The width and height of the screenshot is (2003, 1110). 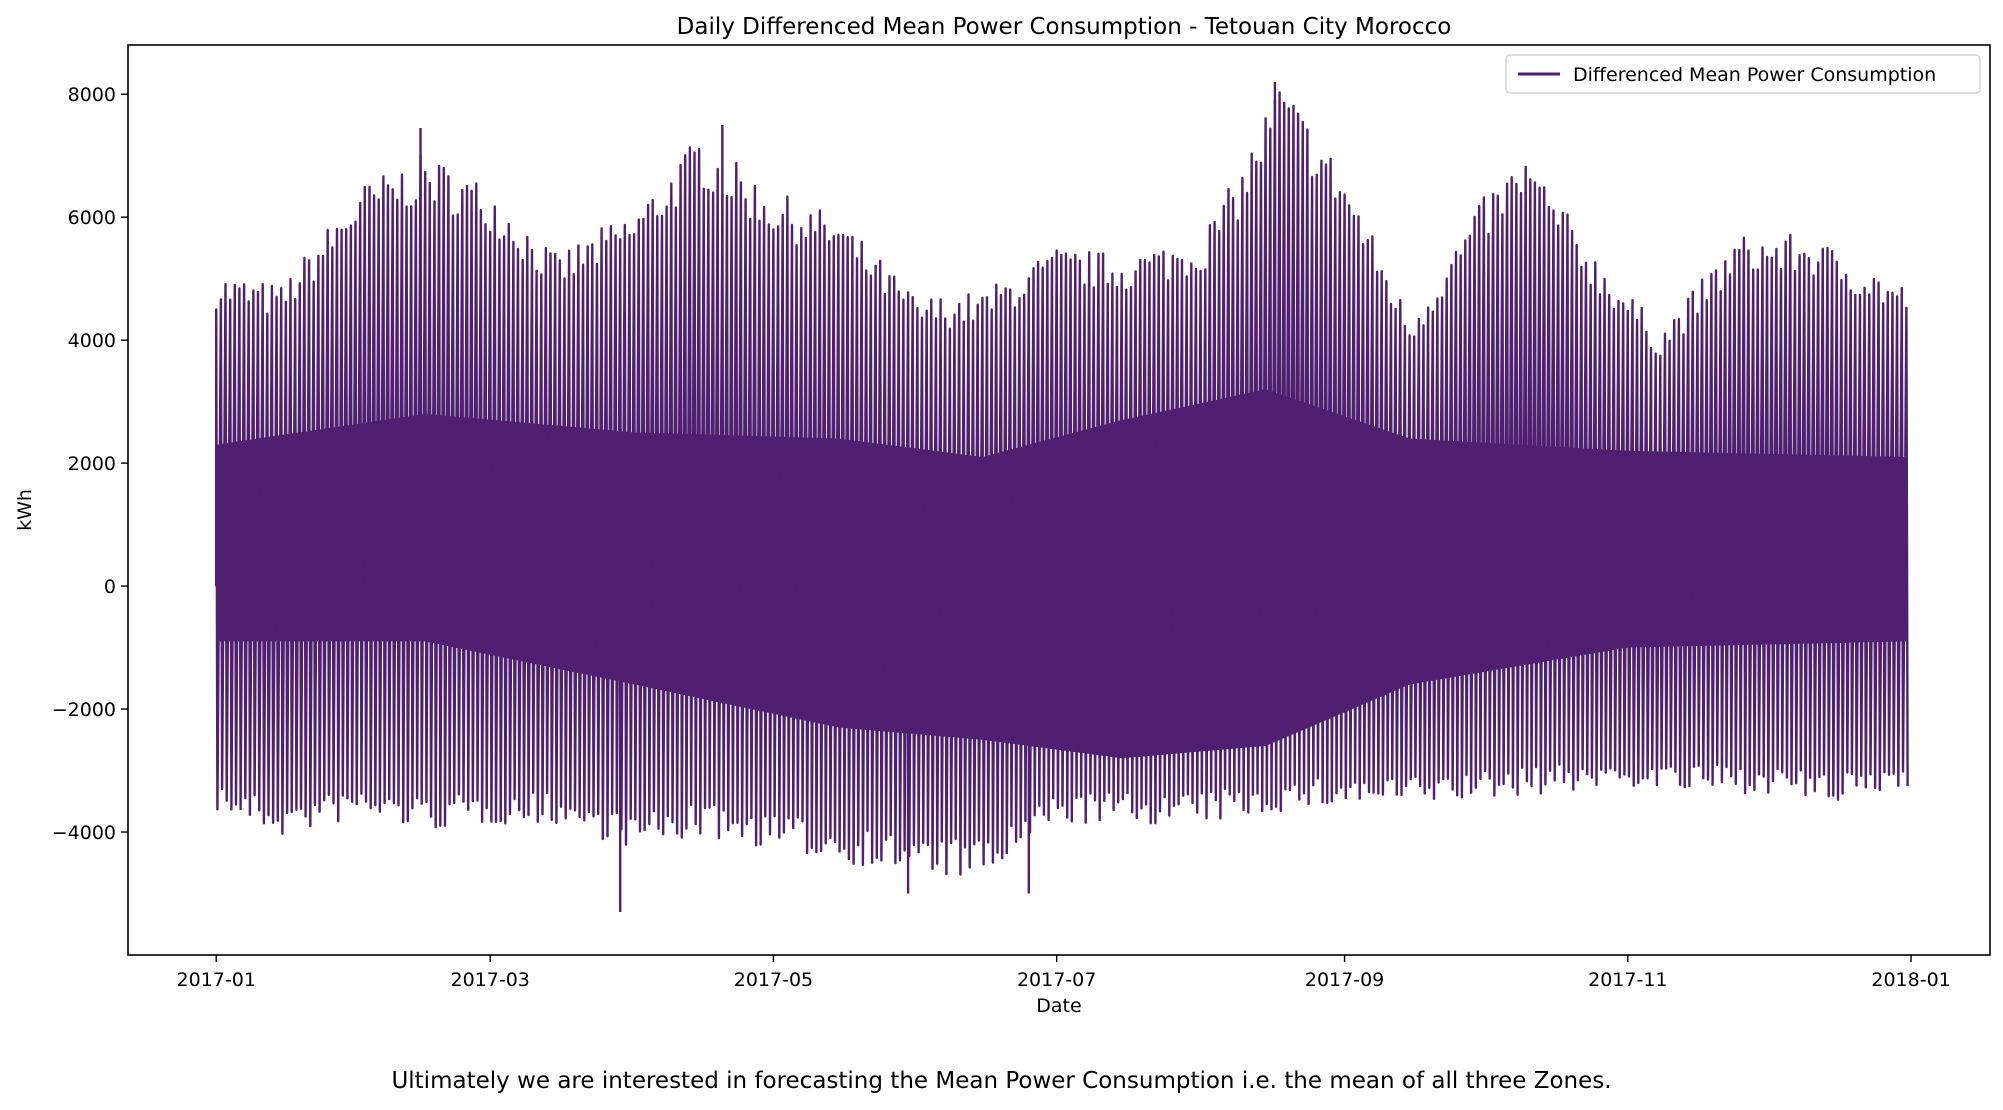 I want to click on legend-label: Differenced Mean Power Consumption, so click(x=1754, y=75).